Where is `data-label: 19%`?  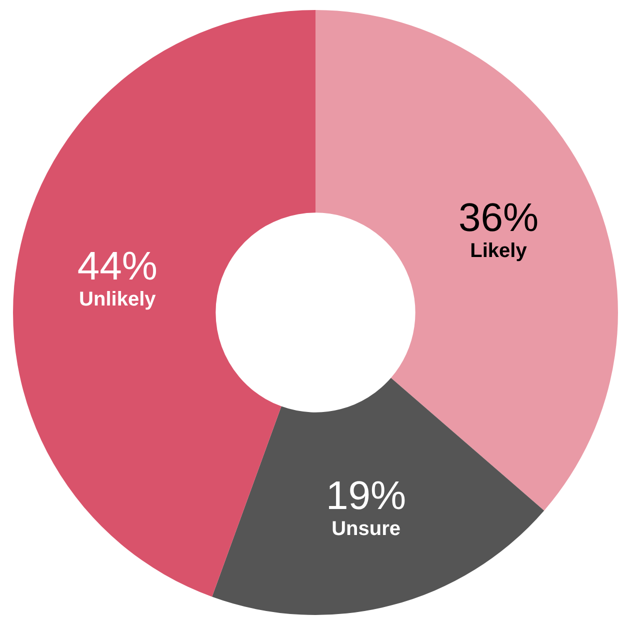
data-label: 19% is located at coordinates (366, 496).